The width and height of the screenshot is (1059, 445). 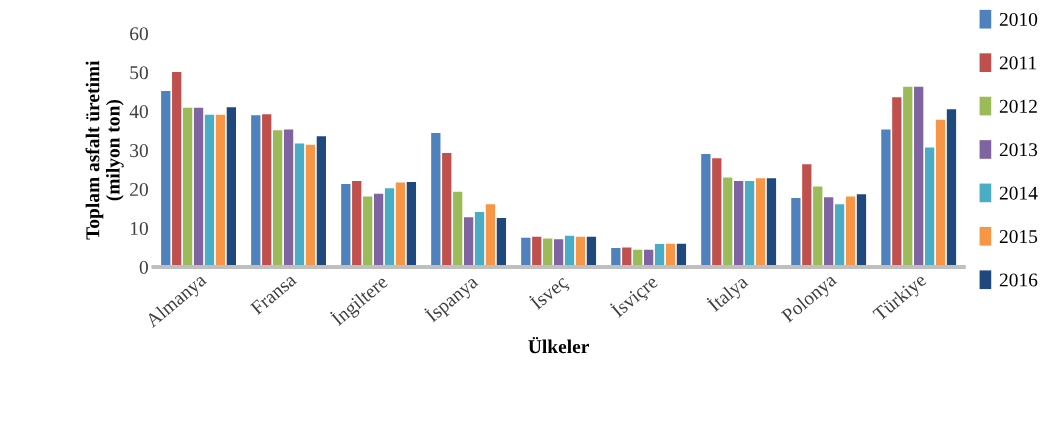 I want to click on legend-label: 2012, so click(x=1018, y=106).